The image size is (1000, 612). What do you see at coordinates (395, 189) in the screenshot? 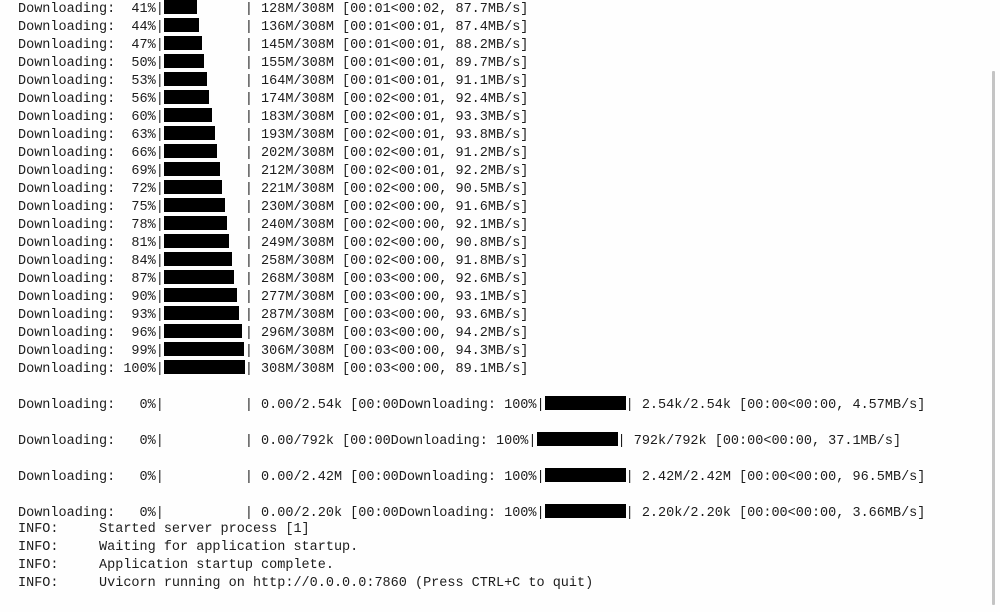
I see `download-stats: 221M/308M [00:02<00:00, 90.5MB/s]` at bounding box center [395, 189].